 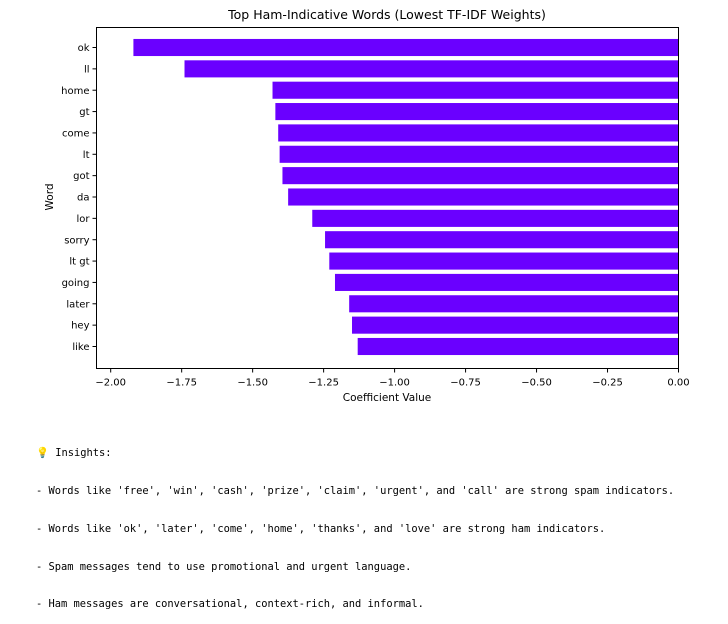 I want to click on x-tick-label: −1.50, so click(x=252, y=383).